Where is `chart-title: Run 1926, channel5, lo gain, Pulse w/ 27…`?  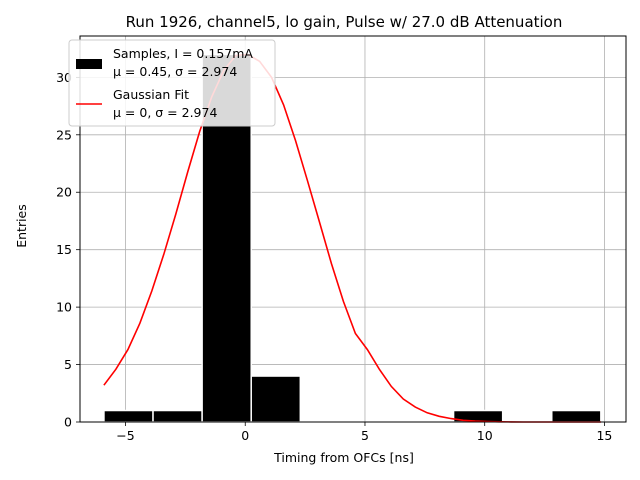
chart-title: Run 1926, channel5, lo gain, Pulse w/ 27… is located at coordinates (344, 22).